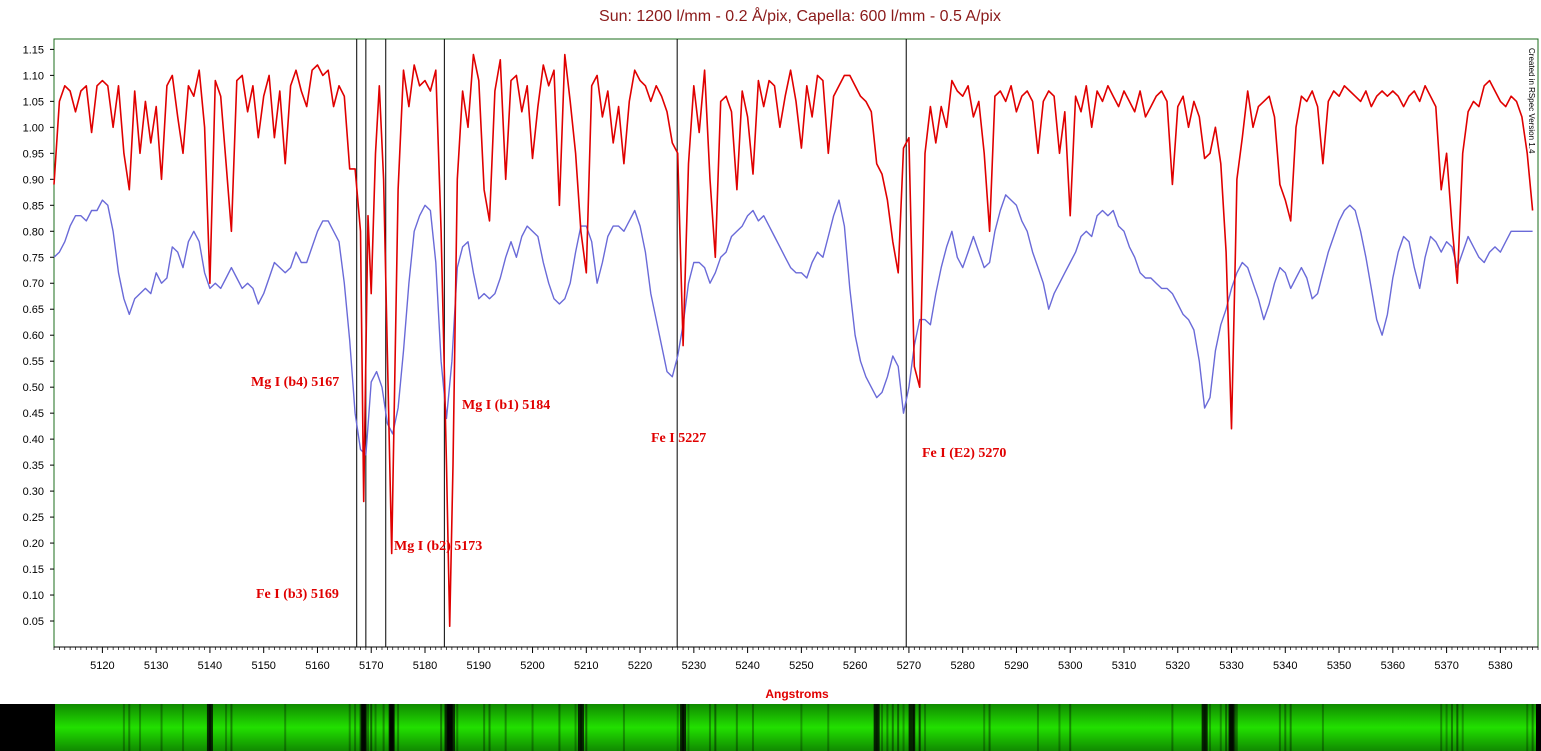 This screenshot has width=1541, height=751. Describe the element at coordinates (33, 544) in the screenshot. I see `y-tick-label: 0.20` at that location.